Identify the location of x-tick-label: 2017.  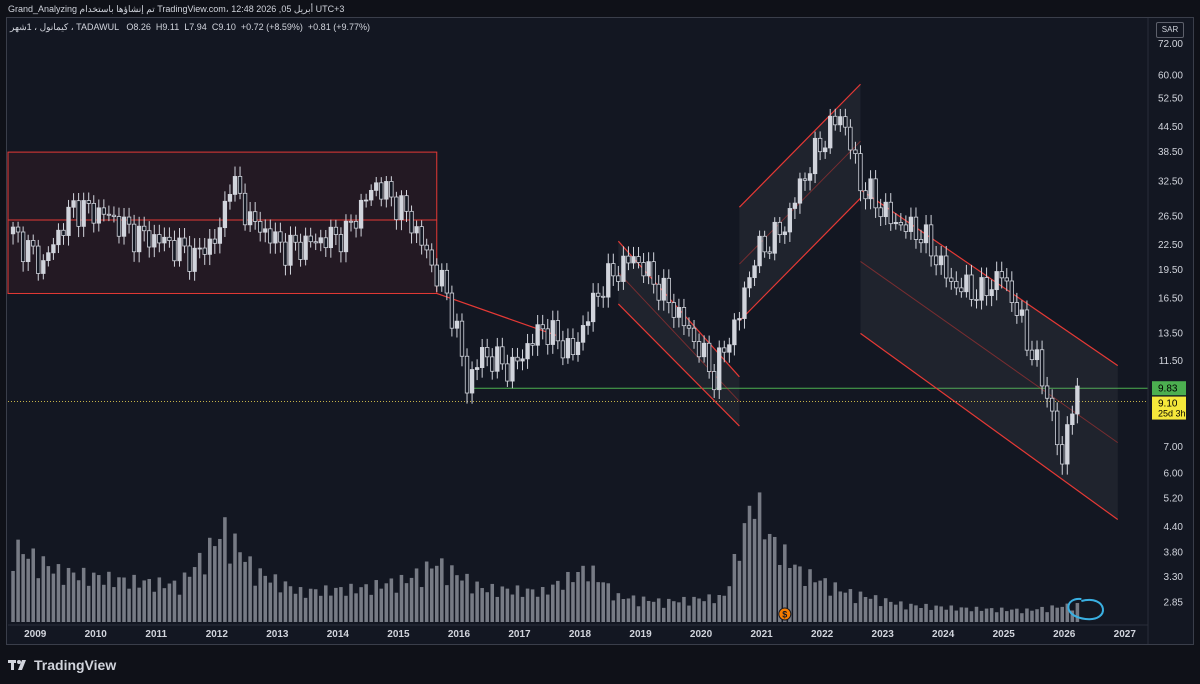
(519, 634).